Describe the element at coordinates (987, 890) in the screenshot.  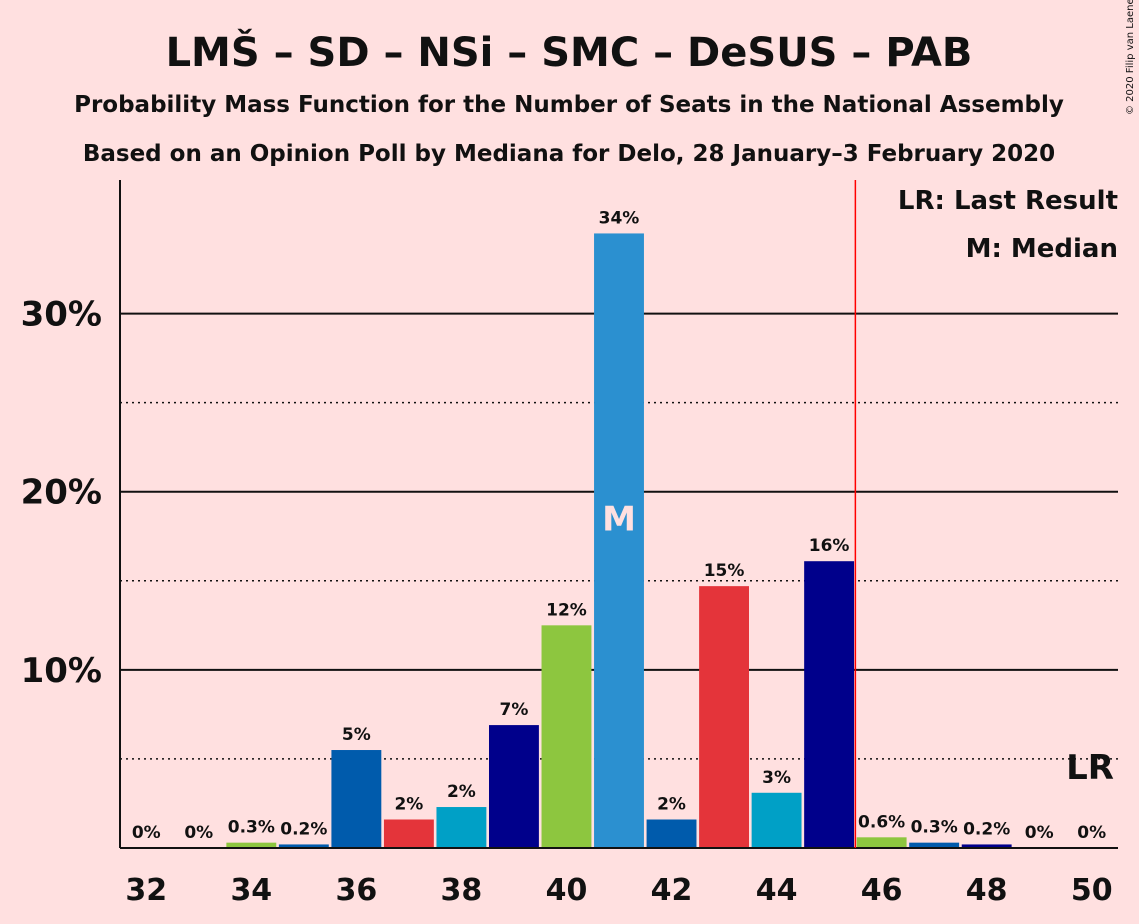
I see `x-tick-label: 48` at that location.